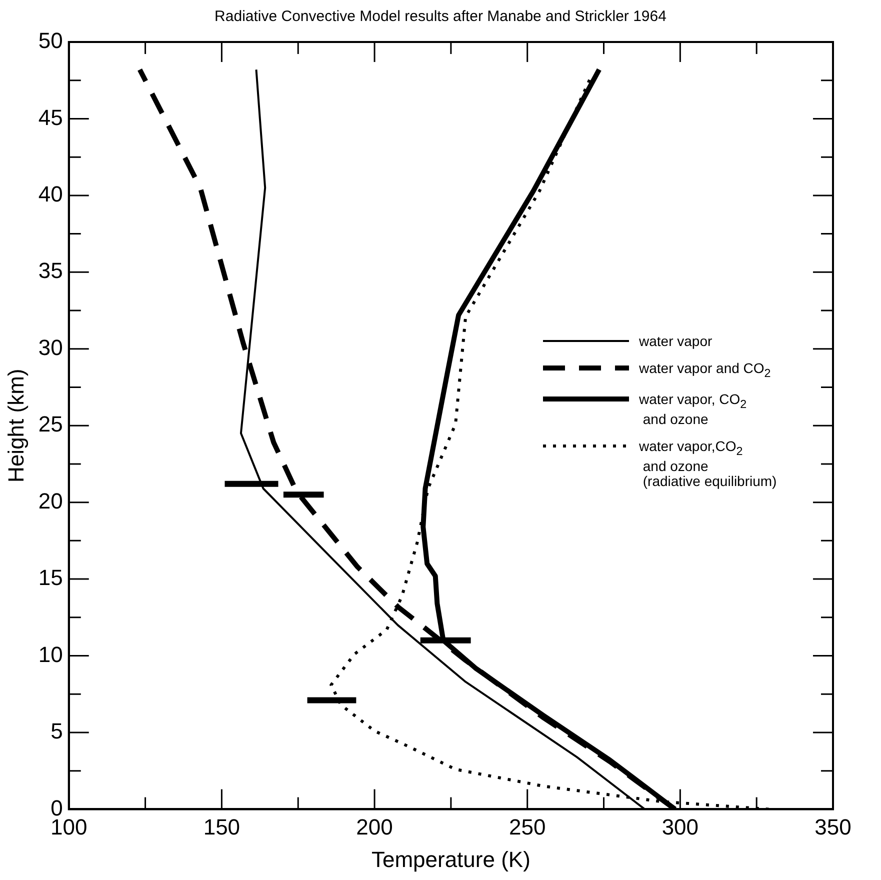 The image size is (881, 880). I want to click on text: water vapor, CO$_{2}$ and ozone, so click(693, 409).